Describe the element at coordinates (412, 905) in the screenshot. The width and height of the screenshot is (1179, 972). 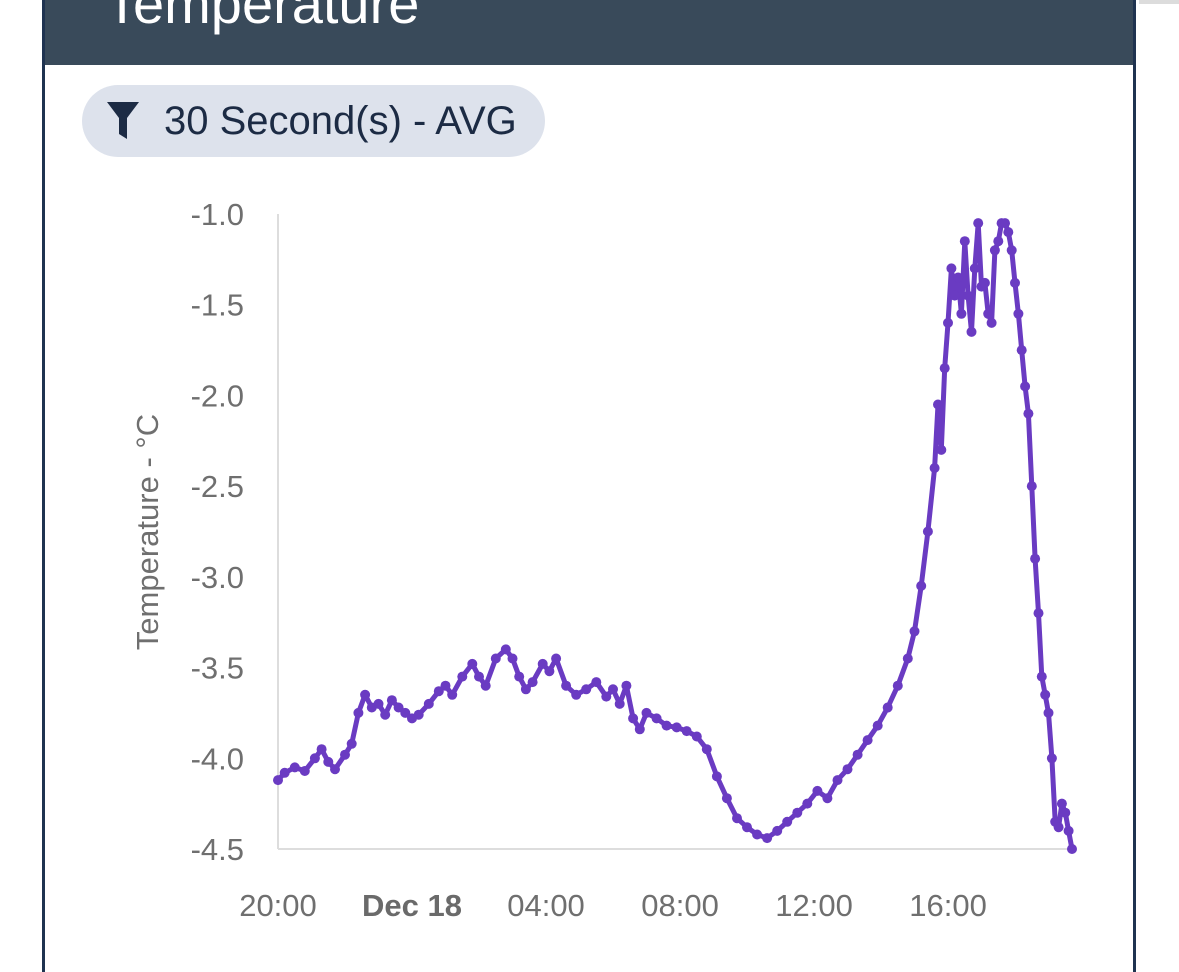
I see `x-tick-label: Dec 18` at that location.